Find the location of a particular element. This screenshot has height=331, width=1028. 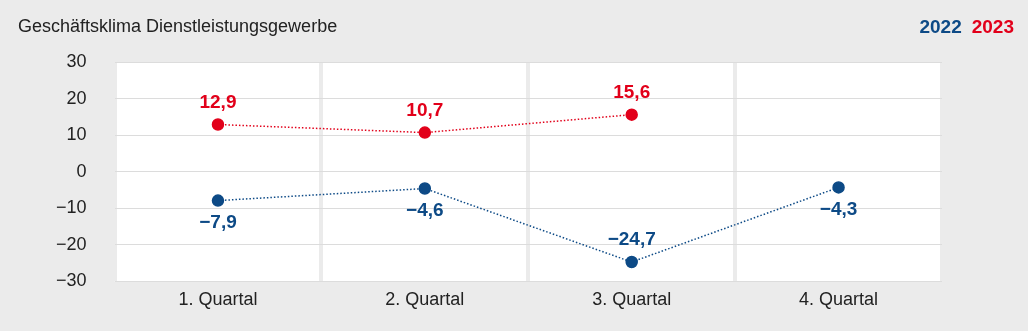

y-tick-label: 20 is located at coordinates (76, 97).